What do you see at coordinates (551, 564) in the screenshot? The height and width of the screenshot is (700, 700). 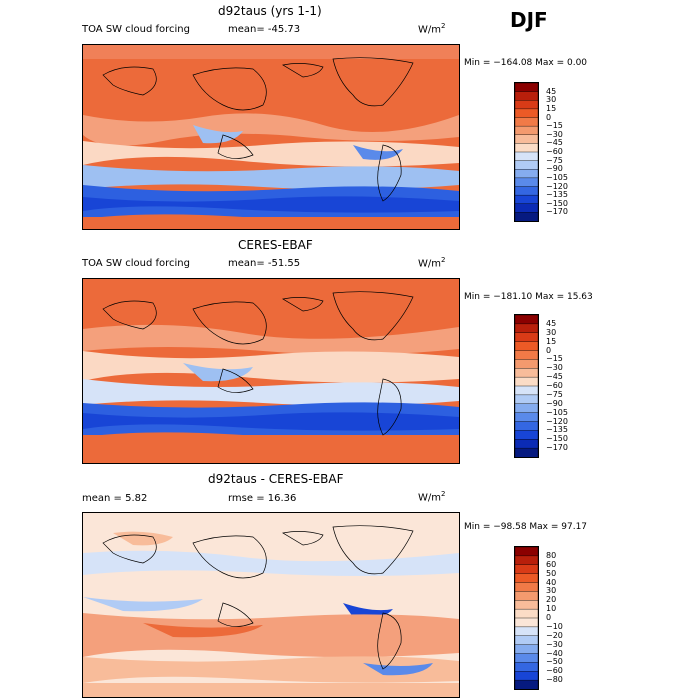 I see `colorbar-tick-label: 60` at bounding box center [551, 564].